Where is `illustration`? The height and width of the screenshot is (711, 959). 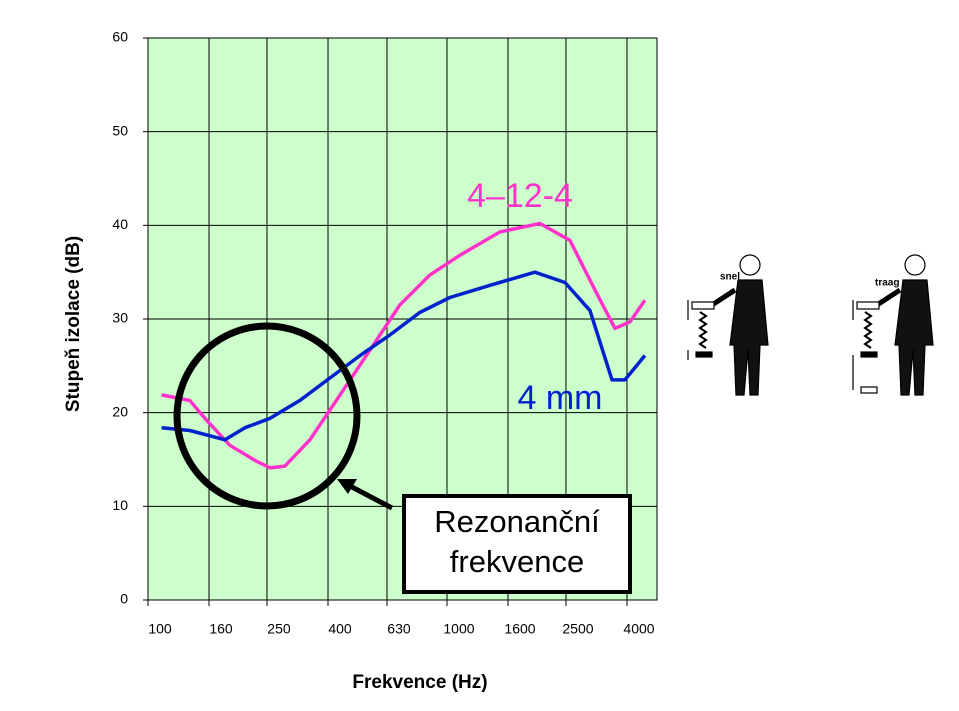 illustration is located at coordinates (810, 325).